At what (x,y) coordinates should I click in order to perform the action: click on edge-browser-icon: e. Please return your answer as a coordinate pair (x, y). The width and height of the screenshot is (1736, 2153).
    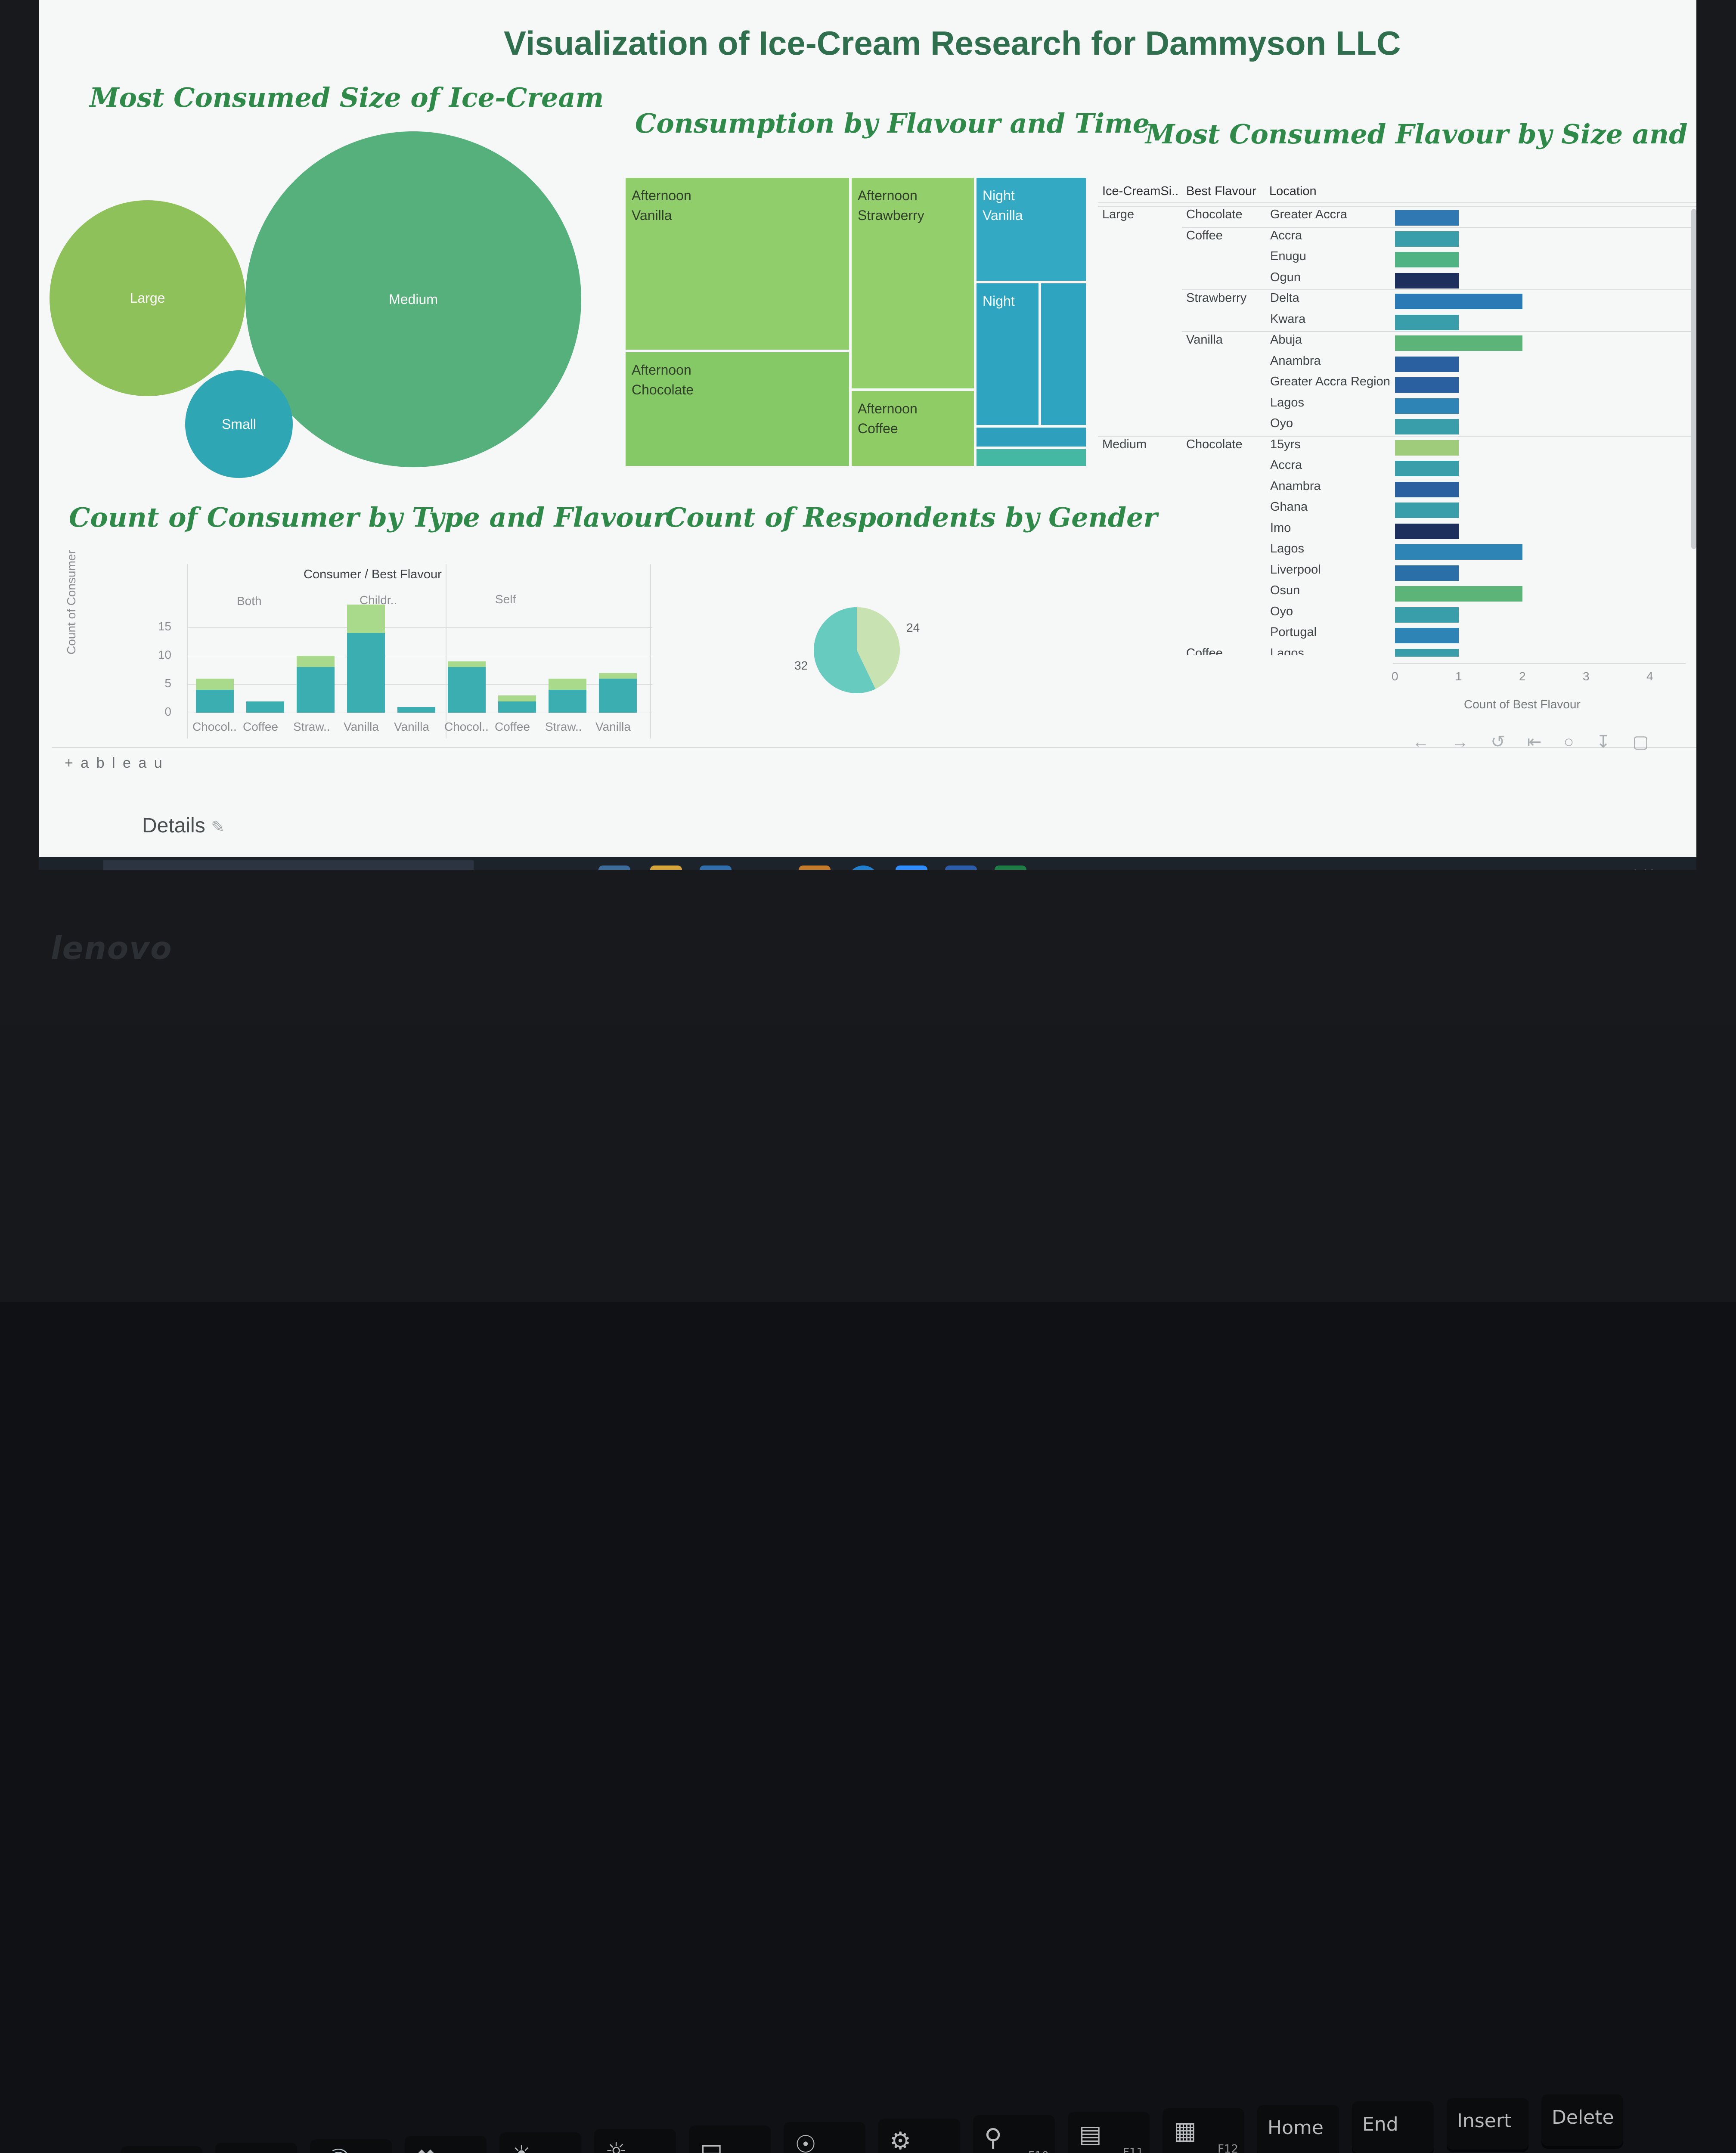
    Looking at the image, I should click on (863, 868).